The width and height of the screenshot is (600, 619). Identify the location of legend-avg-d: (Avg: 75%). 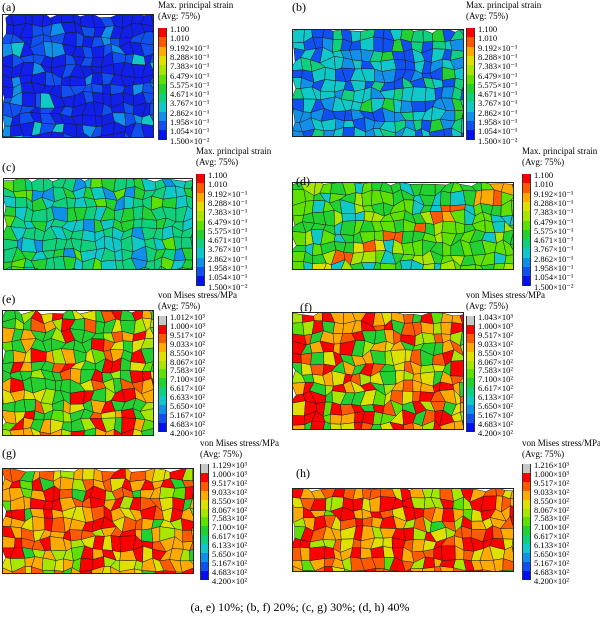
(543, 162).